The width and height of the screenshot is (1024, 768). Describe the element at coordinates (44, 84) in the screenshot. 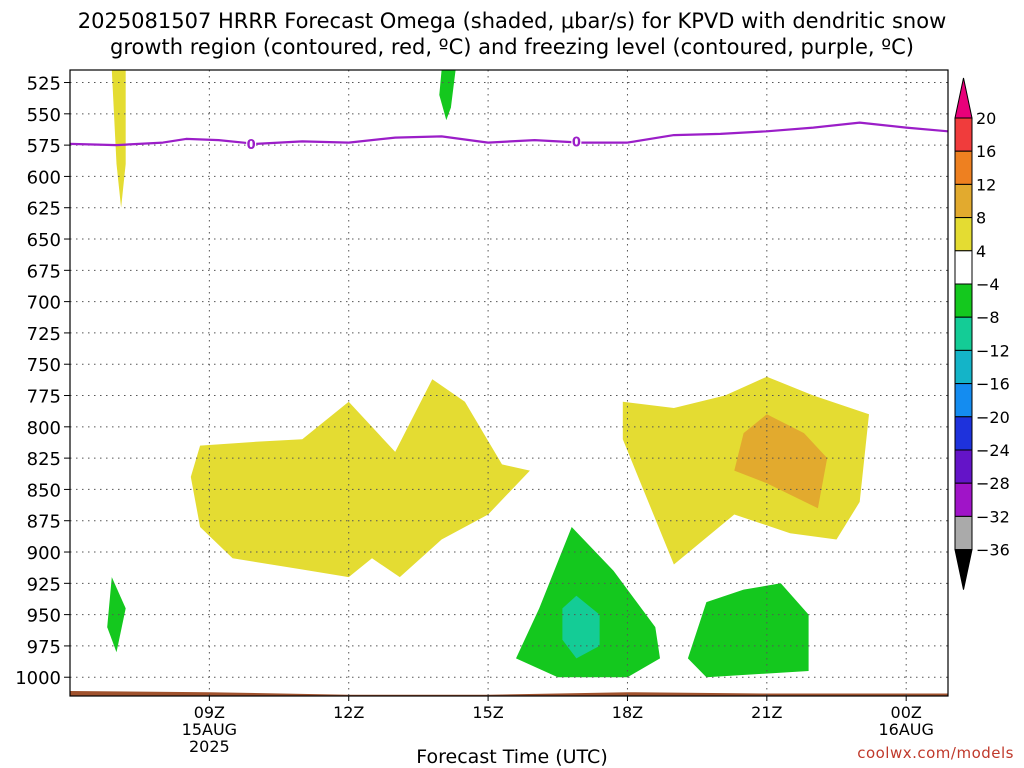

I see `y-tick-label: 525` at that location.